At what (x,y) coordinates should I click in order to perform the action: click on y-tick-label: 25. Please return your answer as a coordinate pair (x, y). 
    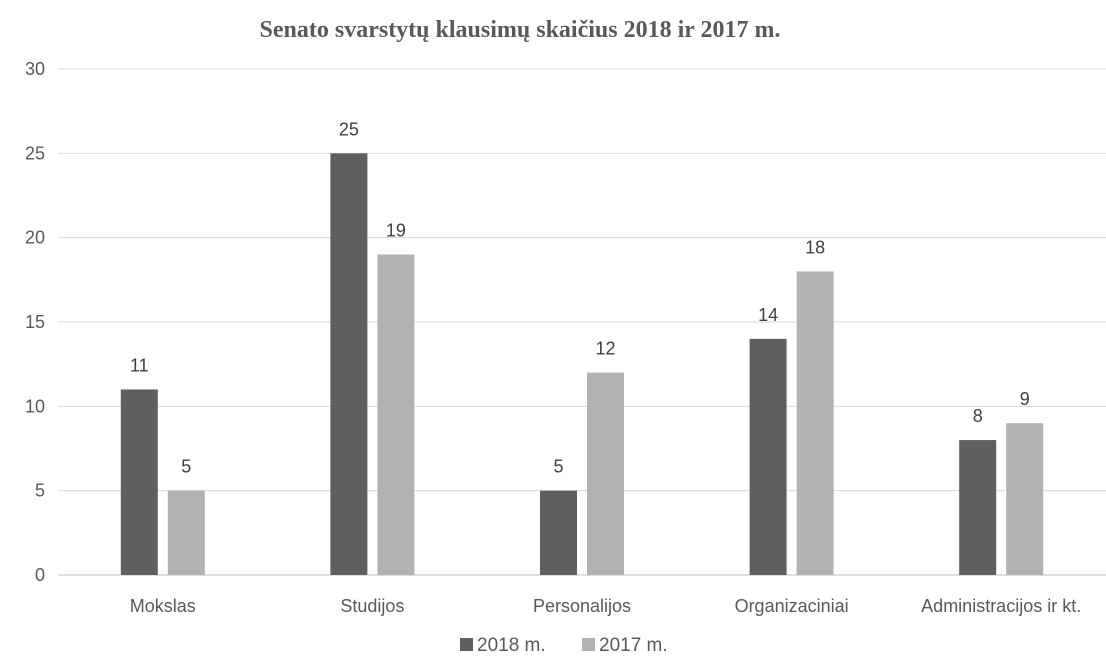
    Looking at the image, I should click on (35, 153).